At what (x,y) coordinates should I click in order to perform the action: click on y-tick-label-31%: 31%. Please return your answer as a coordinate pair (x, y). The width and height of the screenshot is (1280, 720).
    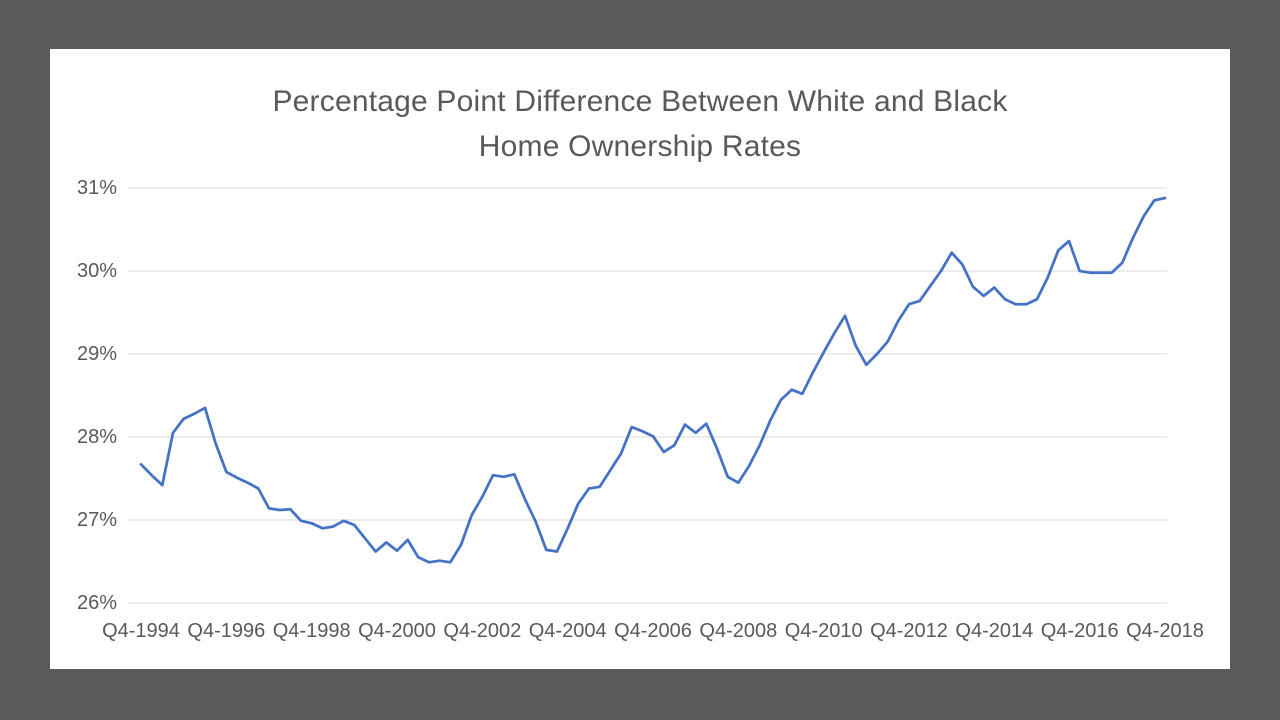
    Looking at the image, I should click on (96, 188).